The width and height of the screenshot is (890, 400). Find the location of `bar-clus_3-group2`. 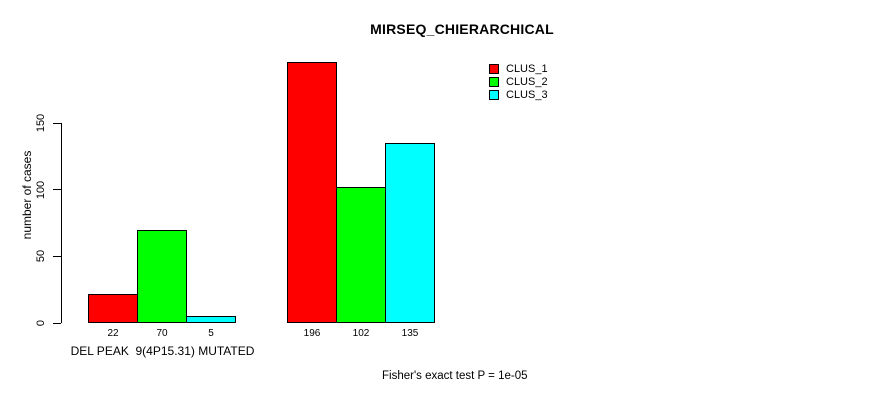

bar-clus_3-group2 is located at coordinates (410, 233).